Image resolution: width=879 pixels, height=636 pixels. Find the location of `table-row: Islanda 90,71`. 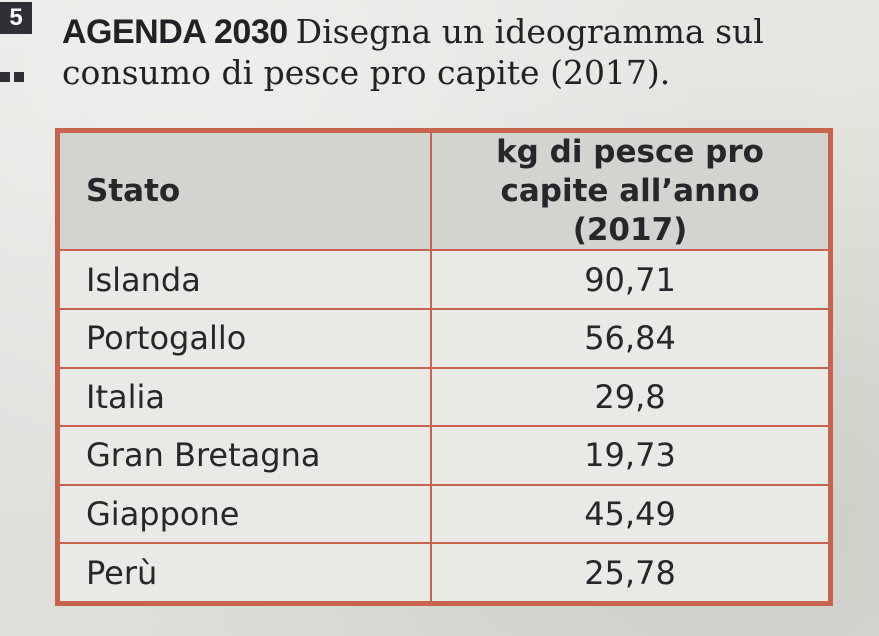

table-row: Islanda 90,71 is located at coordinates (444, 279).